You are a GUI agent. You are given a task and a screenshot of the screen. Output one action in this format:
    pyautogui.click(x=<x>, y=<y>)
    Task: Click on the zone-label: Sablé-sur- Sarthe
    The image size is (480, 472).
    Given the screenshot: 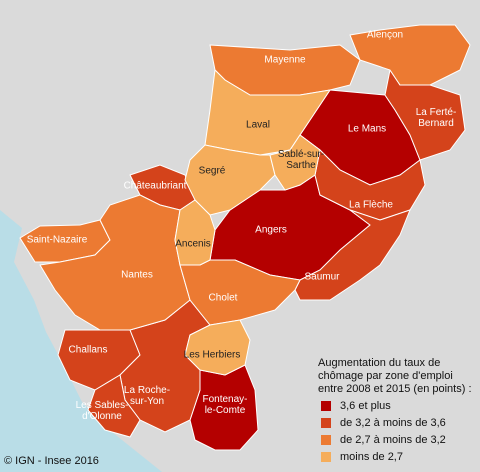 What is the action you would take?
    pyautogui.click(x=301, y=160)
    